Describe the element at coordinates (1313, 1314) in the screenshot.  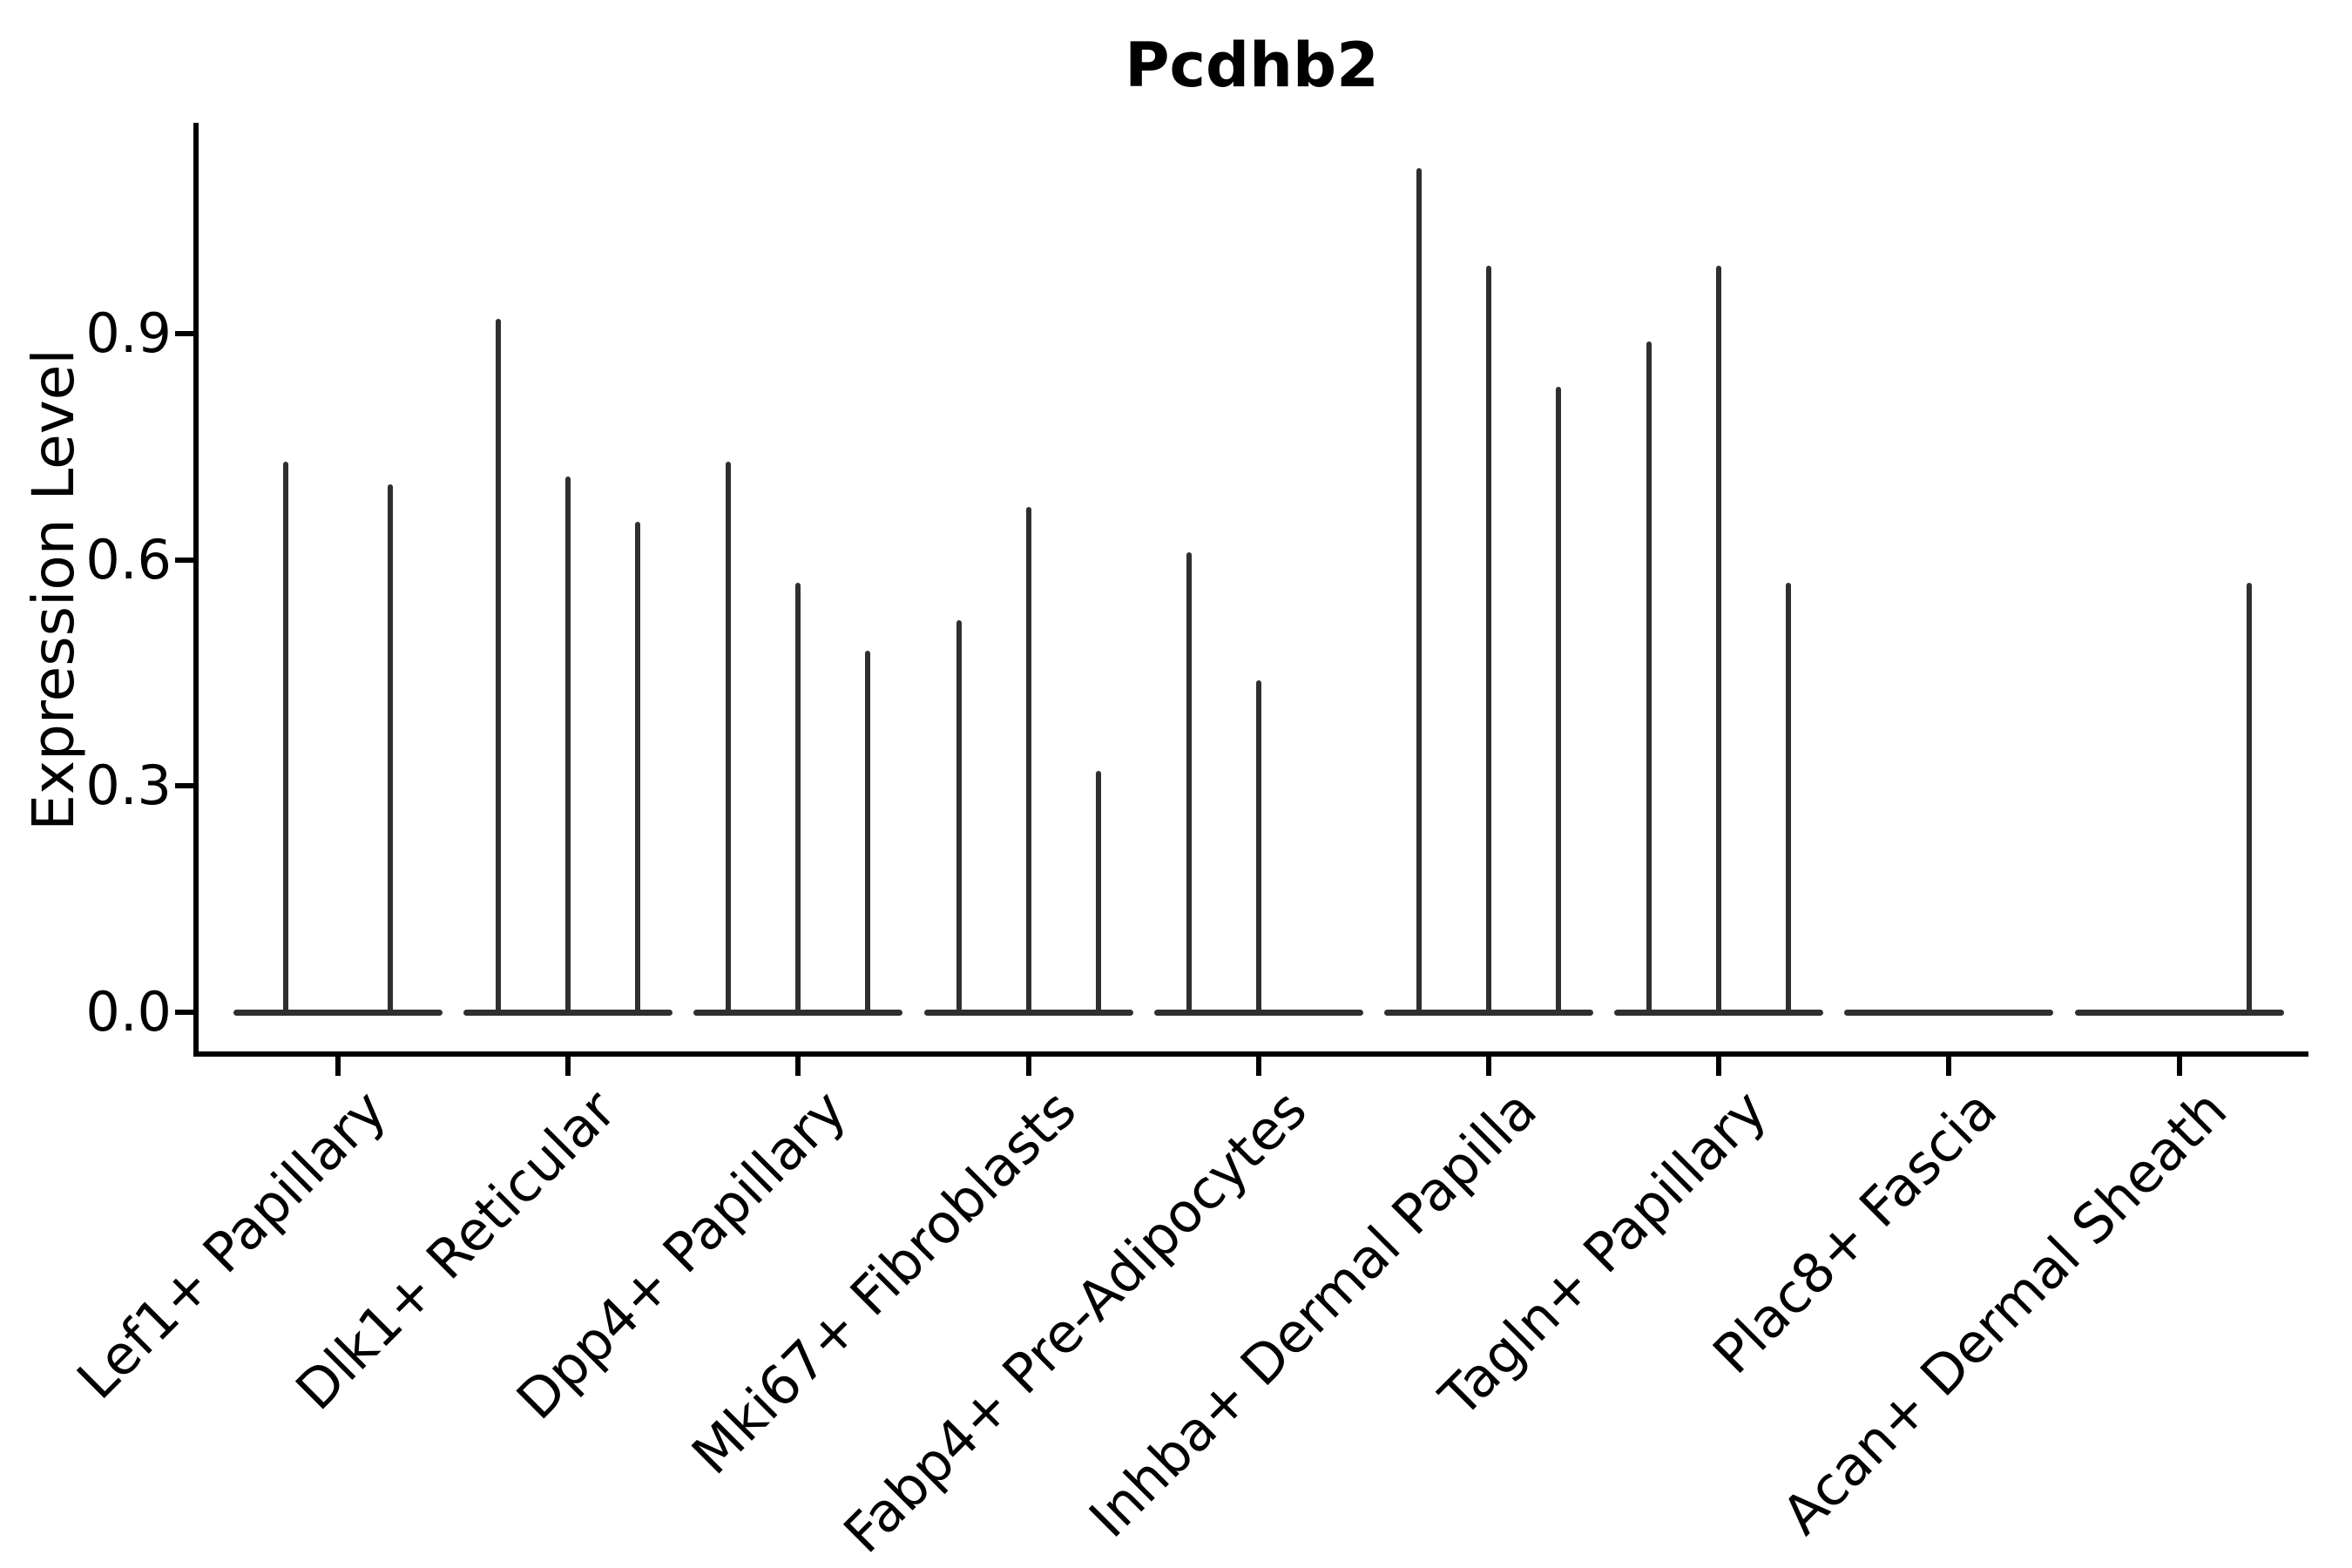
I see `x-tick-label: Inhba+ Dermal Papilla` at that location.